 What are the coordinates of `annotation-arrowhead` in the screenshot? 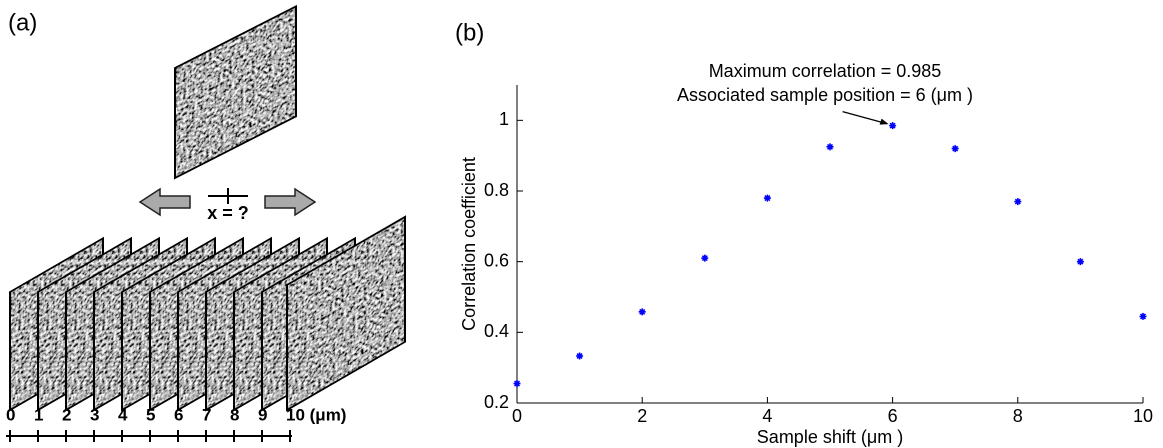 It's located at (884, 121).